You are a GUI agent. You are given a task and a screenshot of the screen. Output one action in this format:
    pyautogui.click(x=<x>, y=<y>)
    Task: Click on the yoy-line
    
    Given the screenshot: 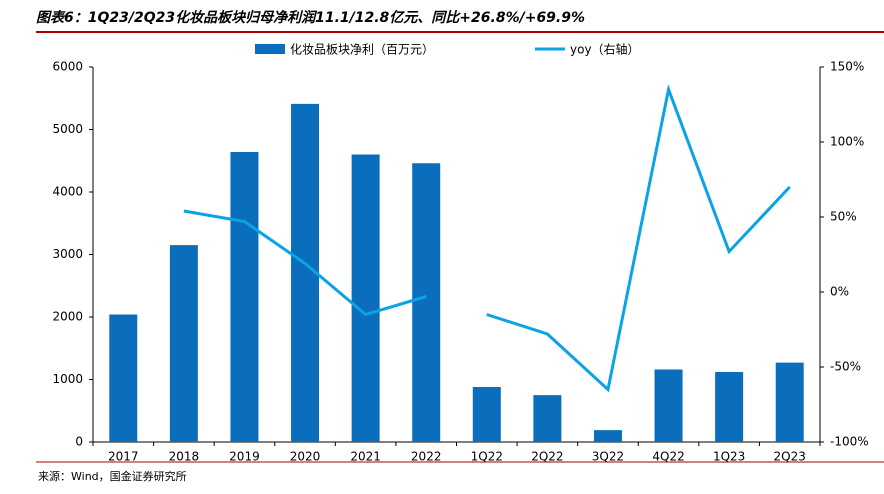 What is the action you would take?
    pyautogui.click(x=305, y=263)
    